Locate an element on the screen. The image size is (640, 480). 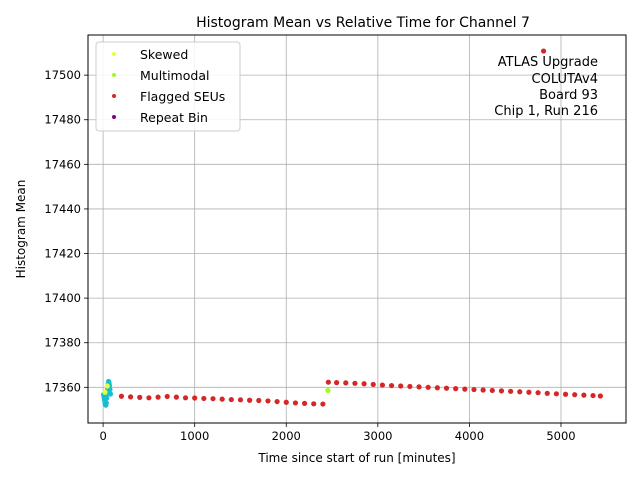
y-axis-ticks: 17360 17380 17400 17420 17440 17460 17480 17500 is located at coordinates (66, 231).